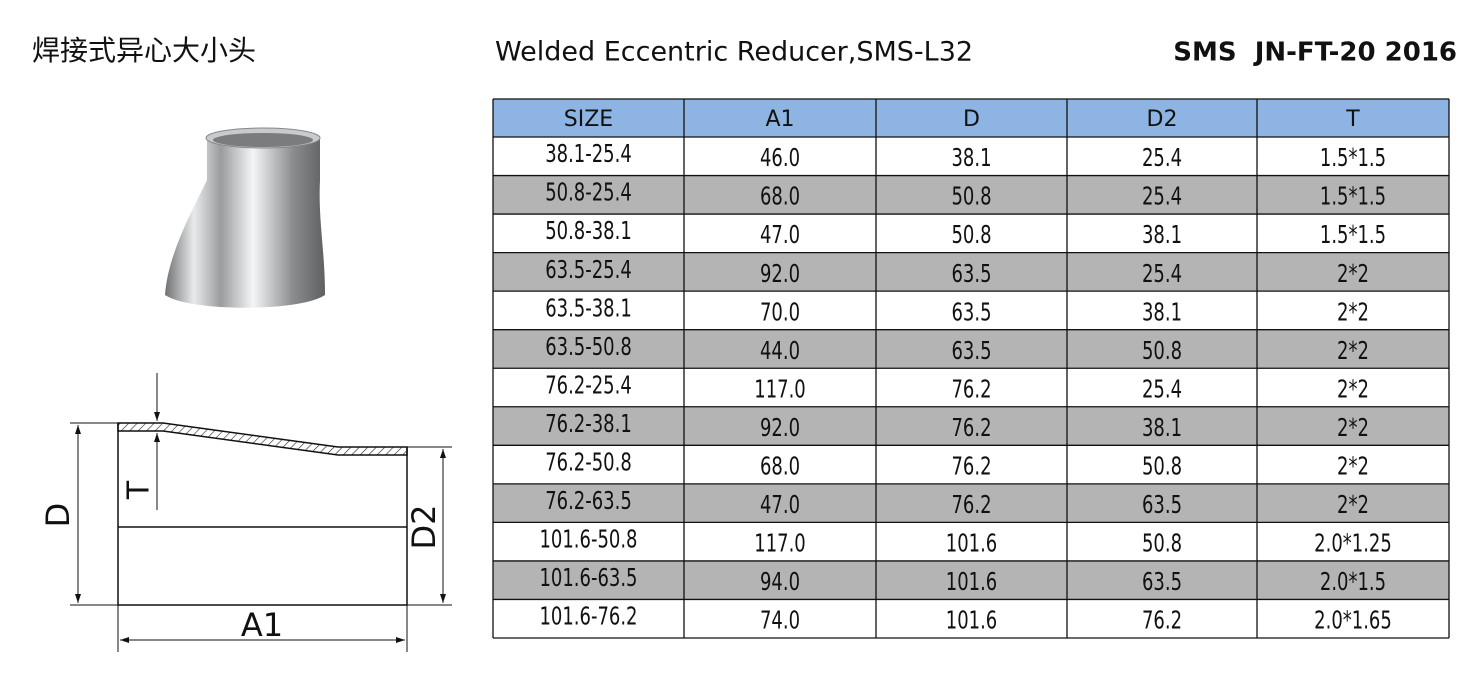 The height and width of the screenshot is (697, 1483). I want to click on cell: 101.6-50.8, so click(588, 540).